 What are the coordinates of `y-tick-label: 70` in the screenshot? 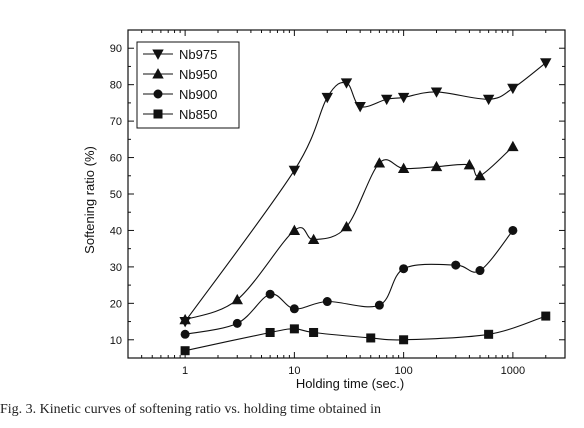 It's located at (116, 122).